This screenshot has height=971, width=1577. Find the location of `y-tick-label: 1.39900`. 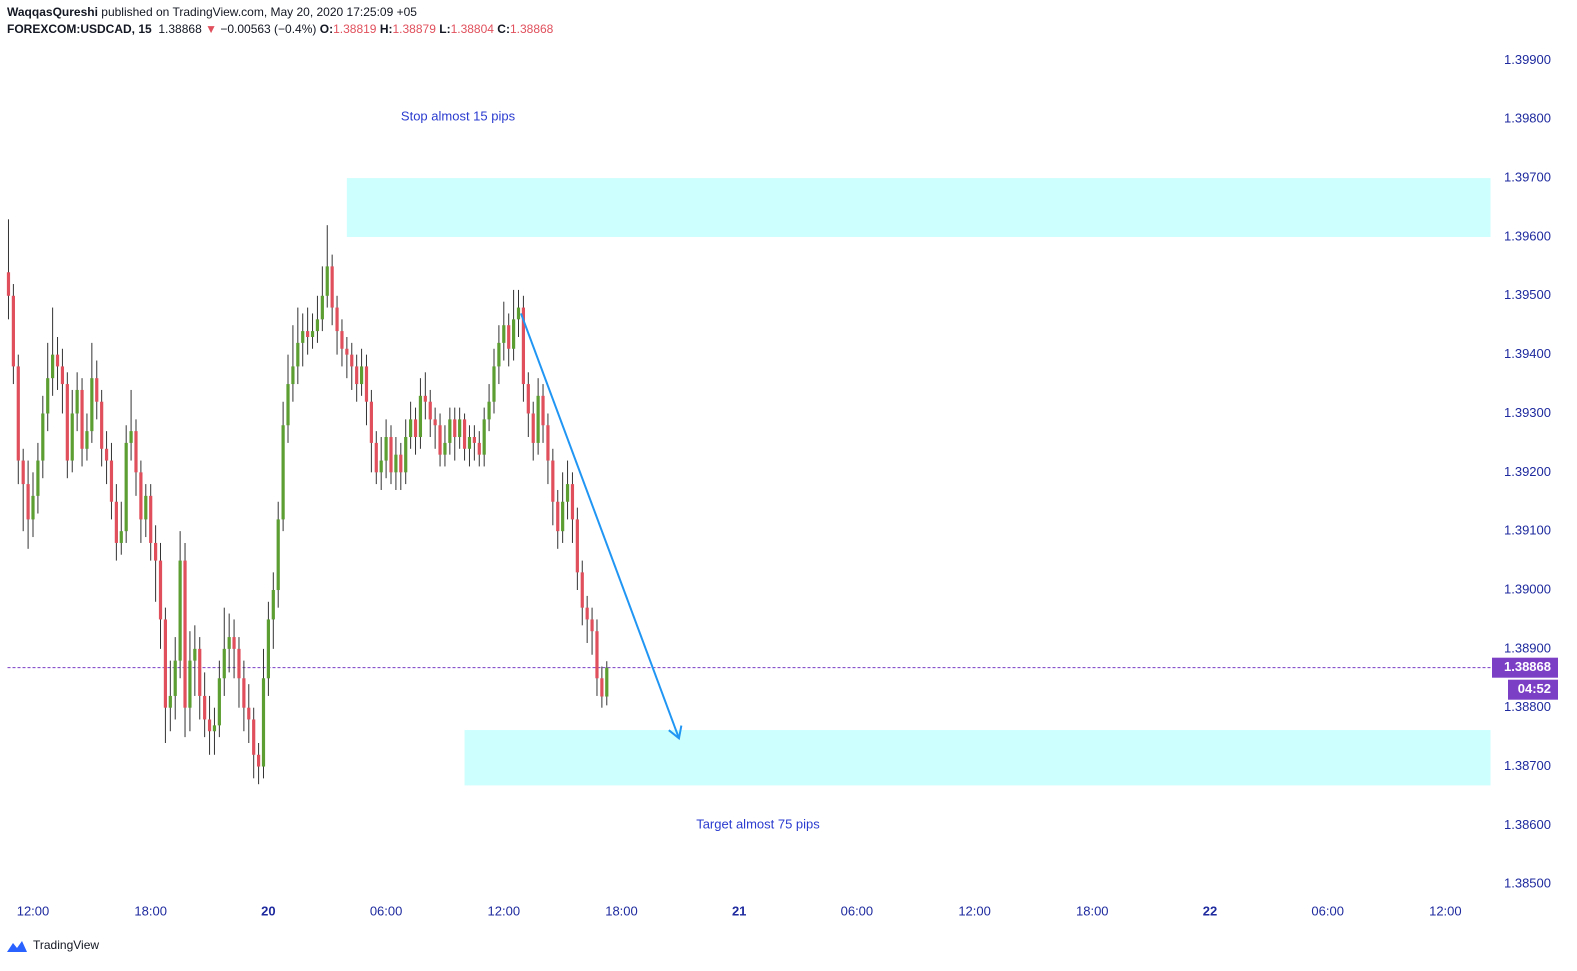

y-tick-label: 1.39900 is located at coordinates (1527, 59).